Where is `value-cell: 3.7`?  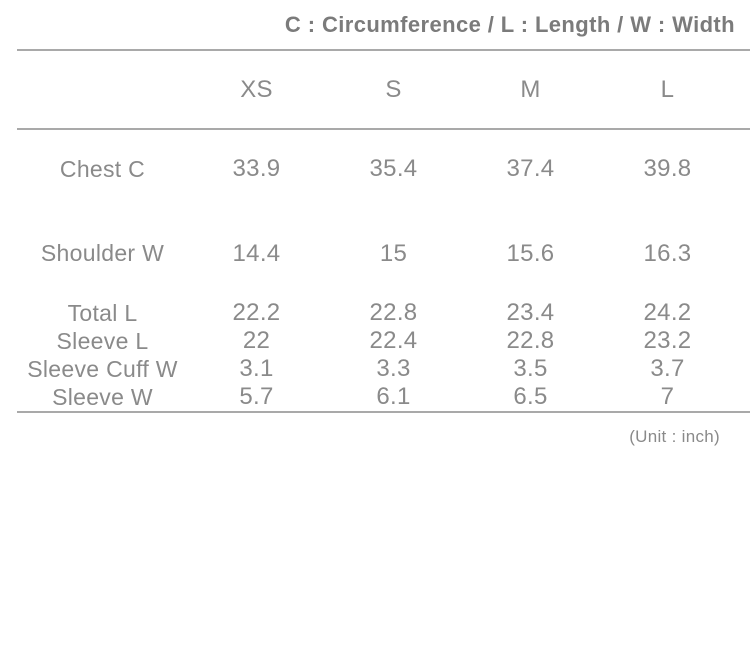
value-cell: 3.7 is located at coordinates (667, 368).